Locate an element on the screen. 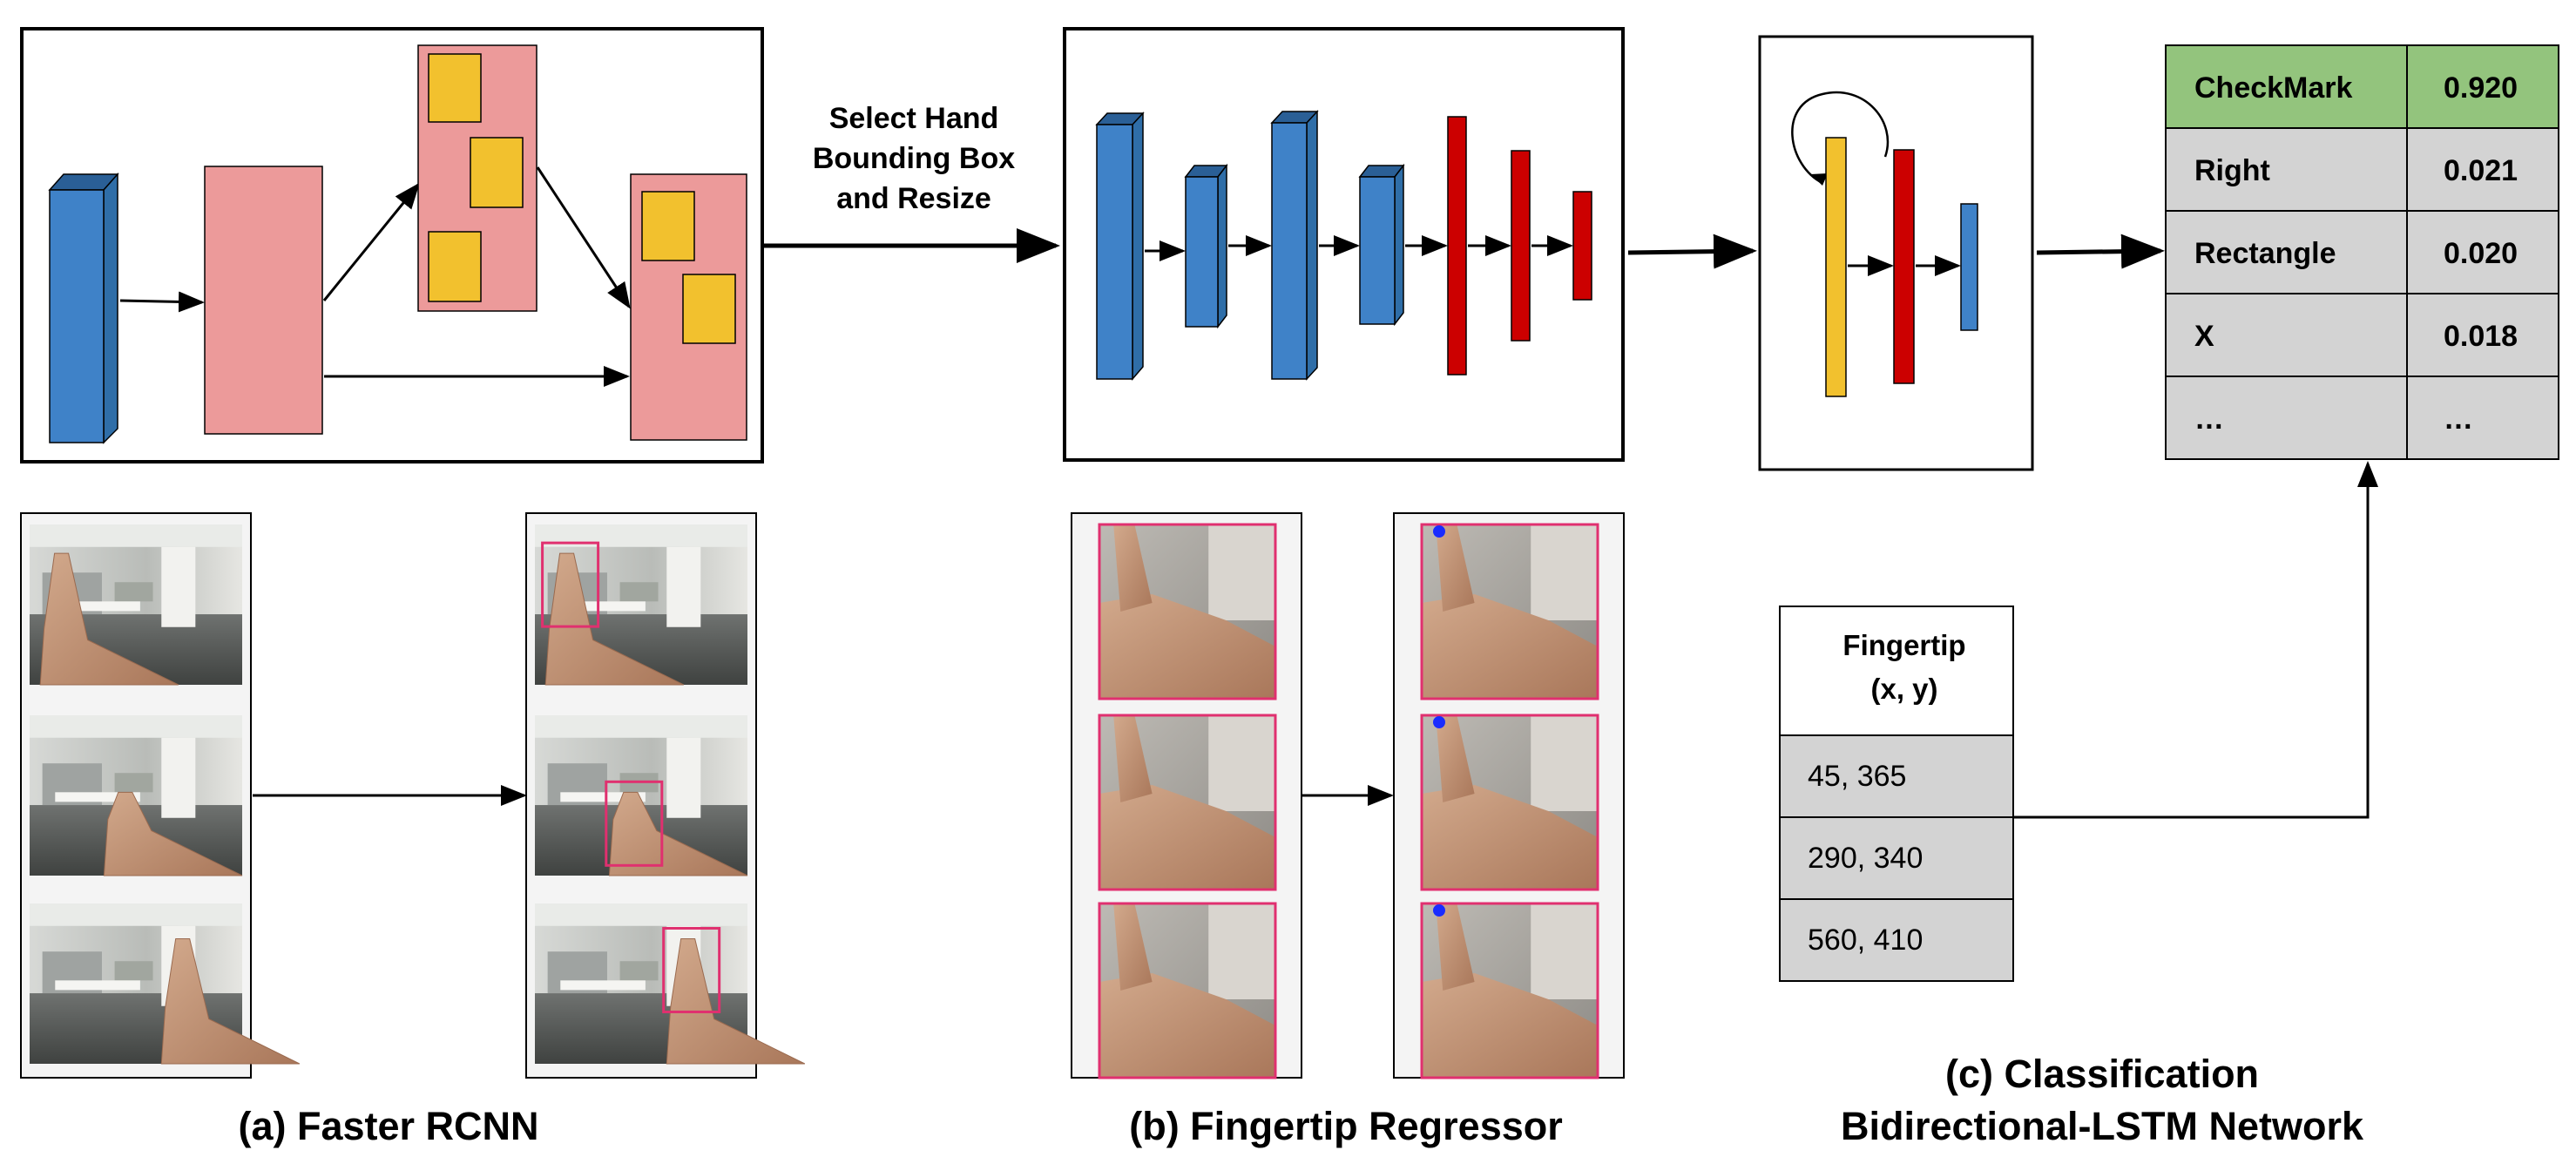 Image resolution: width=2576 pixels, height=1157 pixels. fingertip-coordinate-row: 290, 340 is located at coordinates (1896, 858).